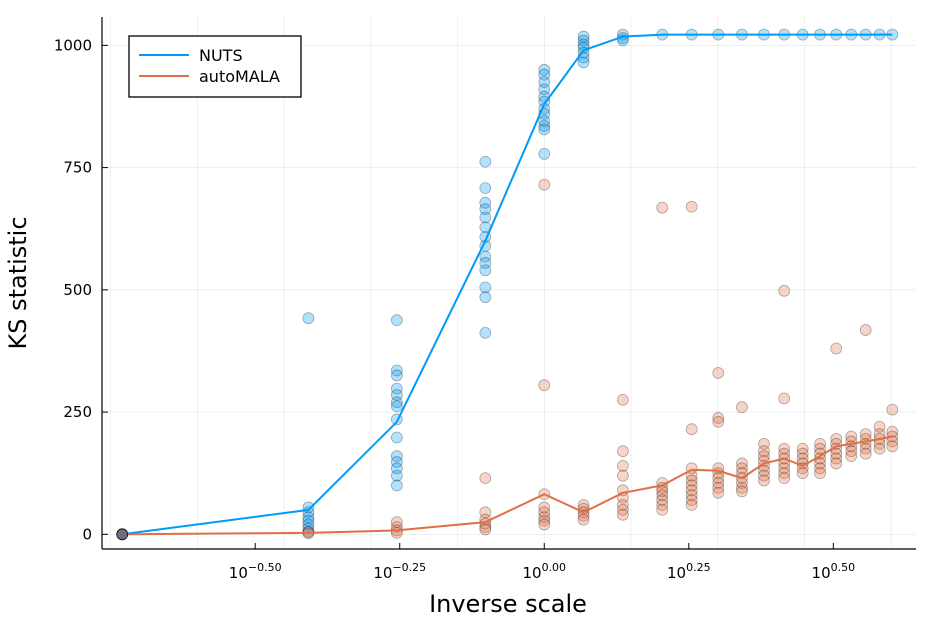  I want to click on legend: NUTS autoMALA, so click(215, 66).